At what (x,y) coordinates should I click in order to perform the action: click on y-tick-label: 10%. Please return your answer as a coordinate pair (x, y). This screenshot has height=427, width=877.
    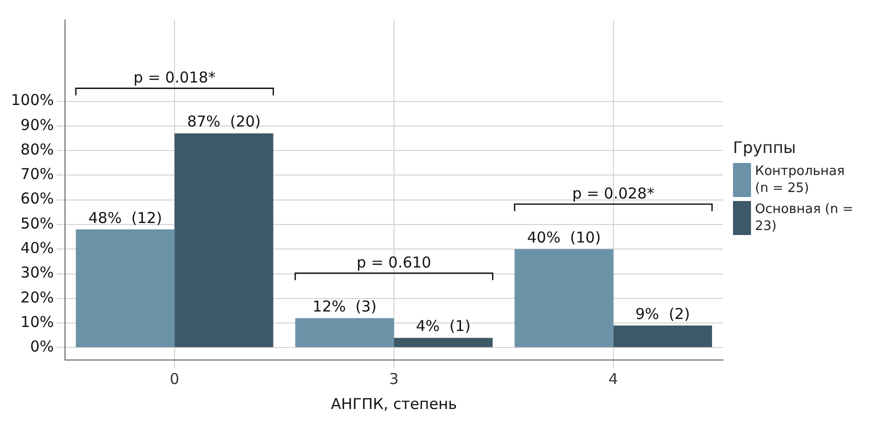
    Looking at the image, I should click on (37, 321).